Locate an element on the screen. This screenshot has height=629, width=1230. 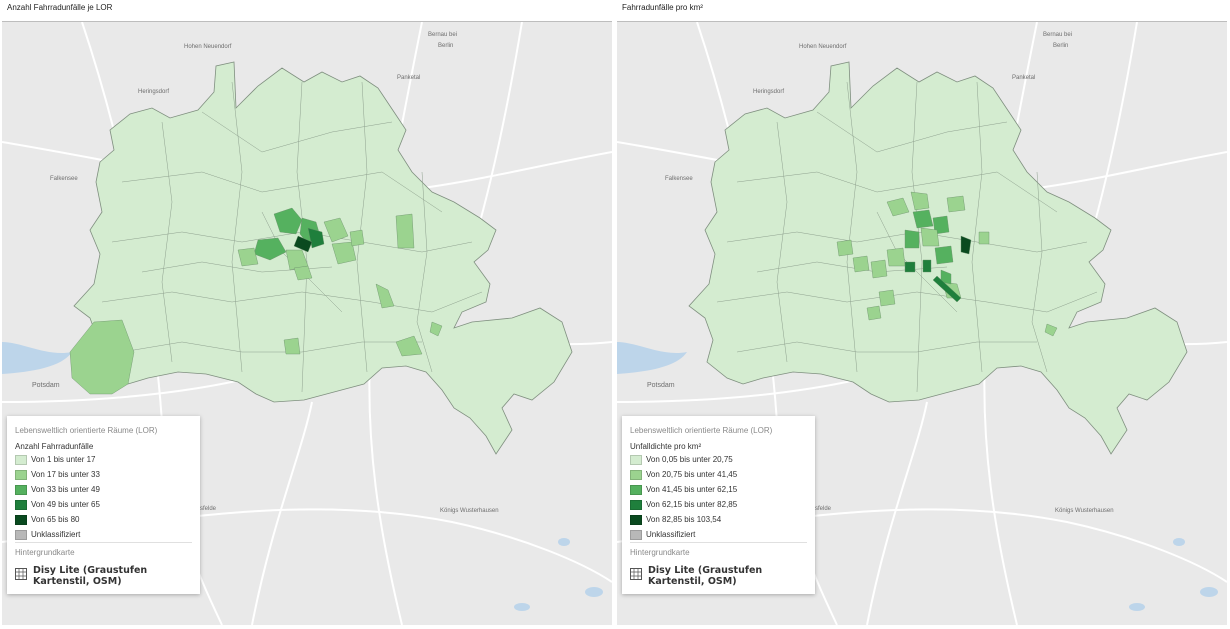
legend-item: Von 33 bis unter 49 is located at coordinates (57, 489).